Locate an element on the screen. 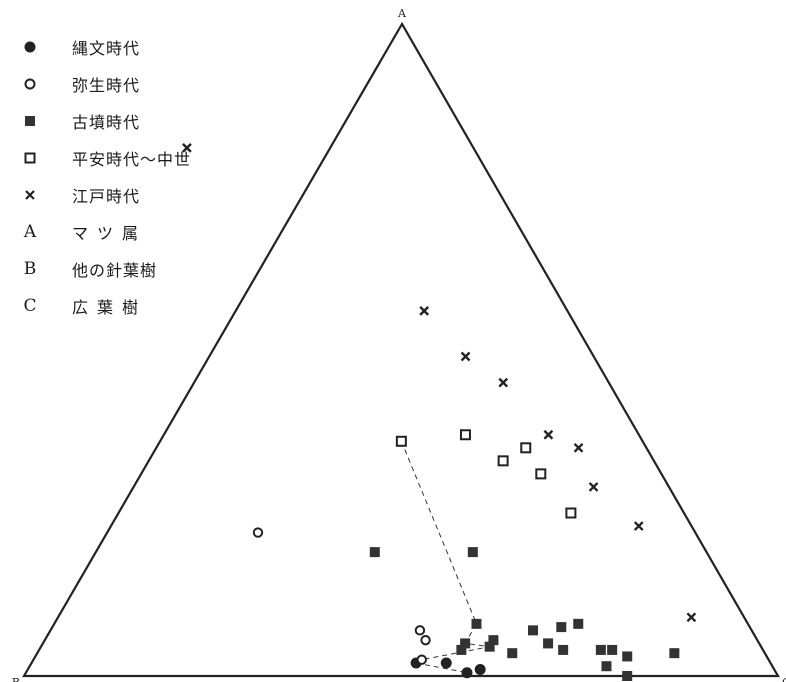  vertex-label-top: A is located at coordinates (402, 13).